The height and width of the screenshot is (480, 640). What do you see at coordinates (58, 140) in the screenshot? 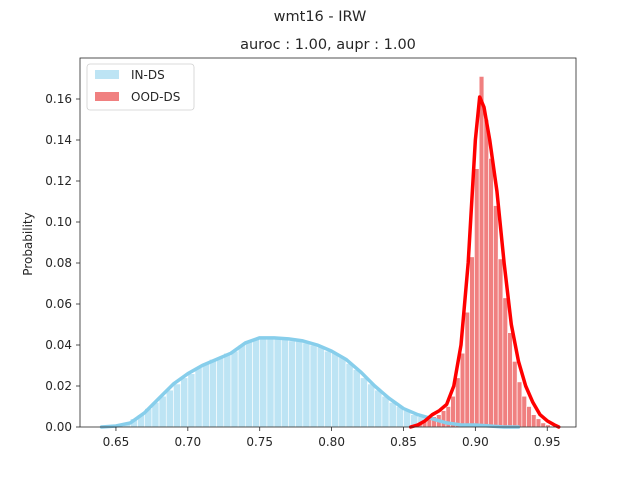
I see `y-tick-label: 0.14` at bounding box center [58, 140].